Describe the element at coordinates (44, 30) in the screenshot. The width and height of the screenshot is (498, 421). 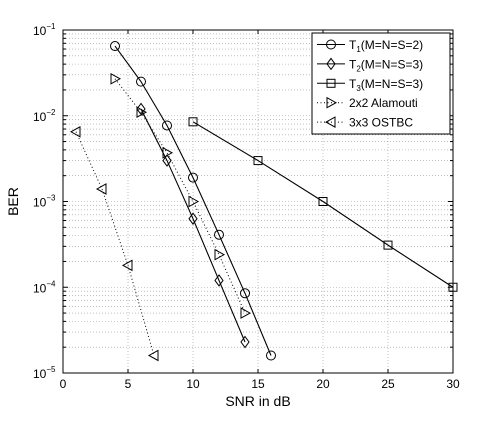
I see `y-tick-label: 10⁻¹` at that location.